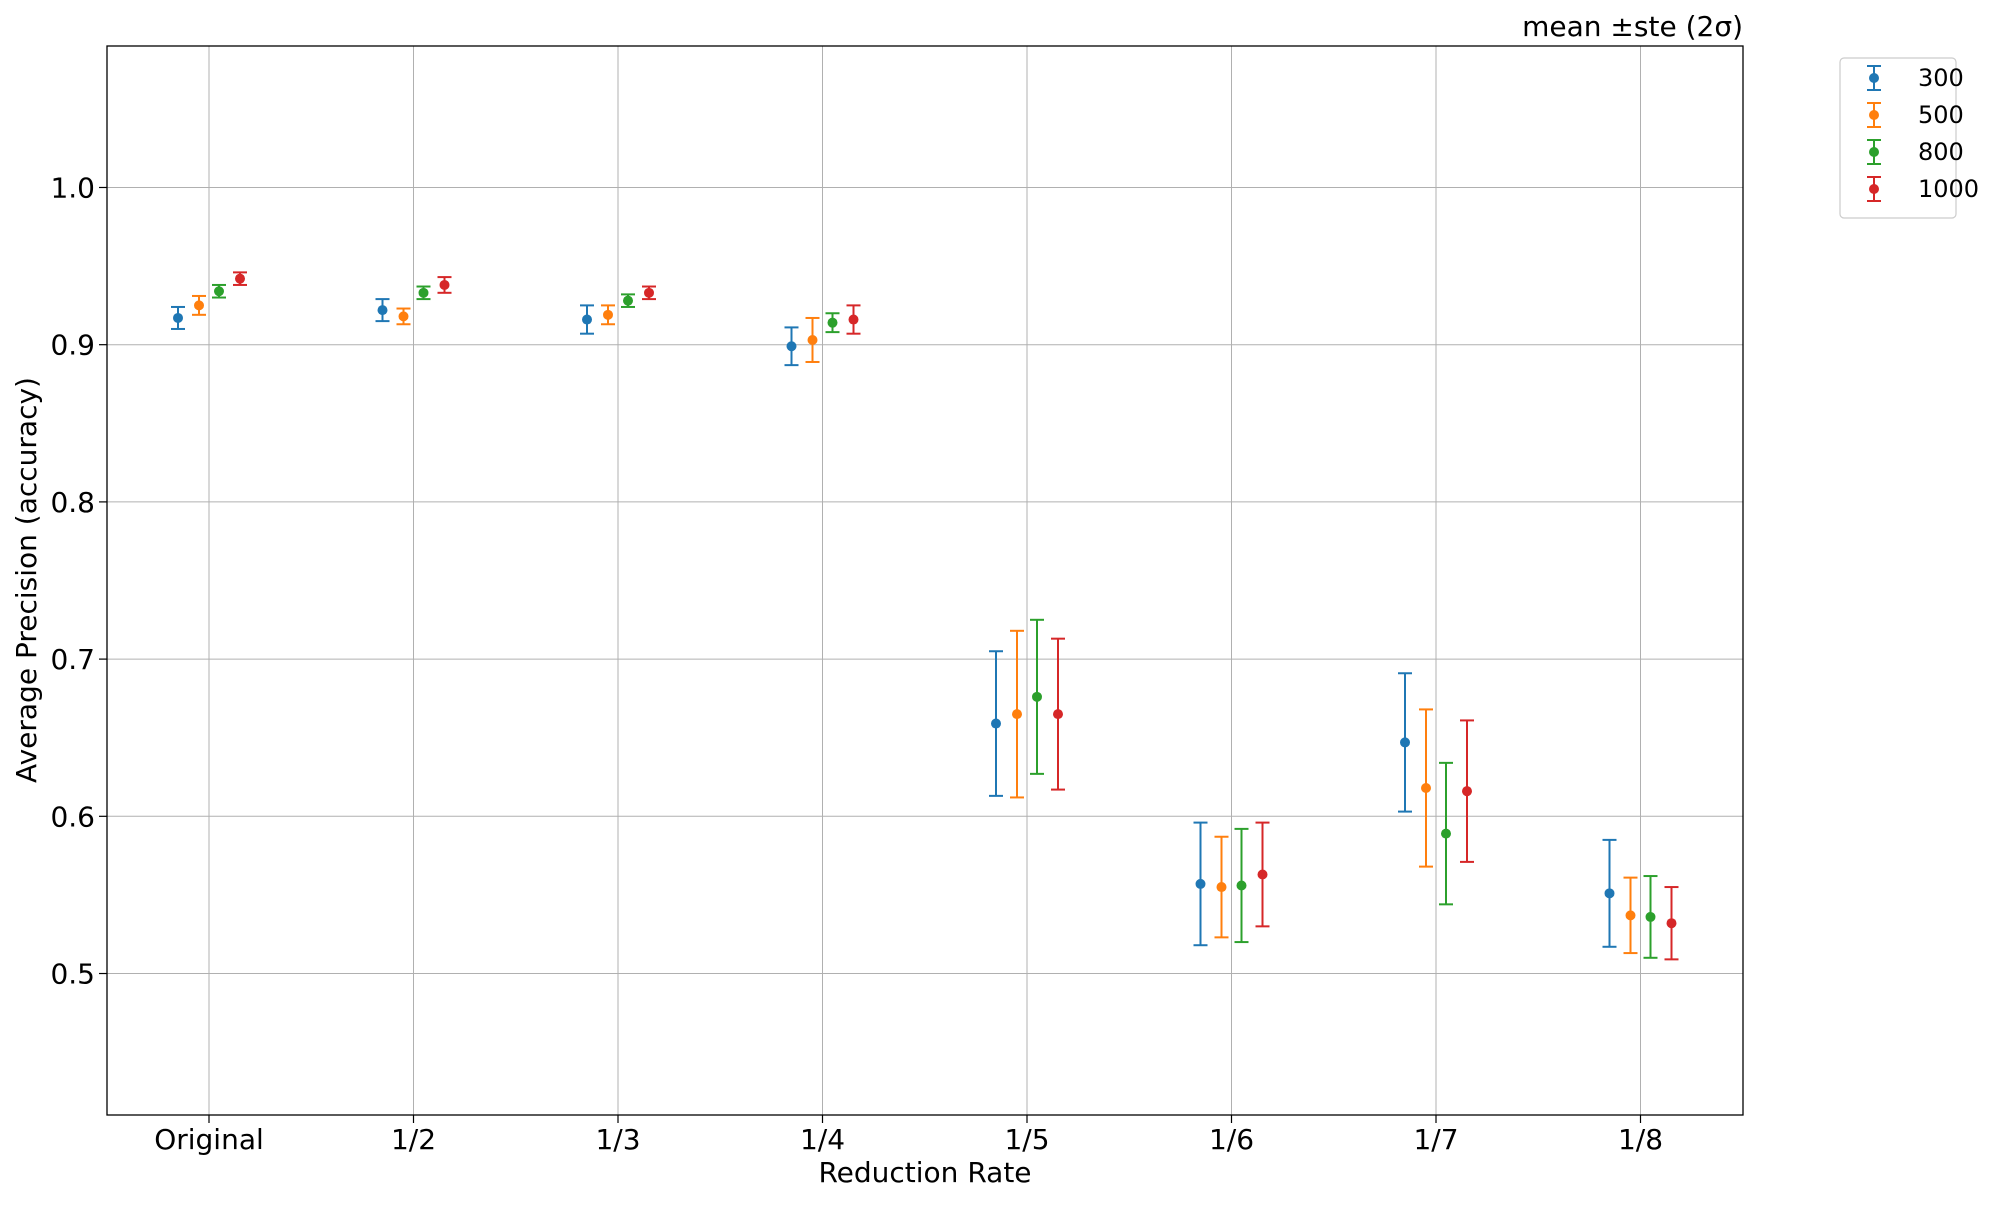 The width and height of the screenshot is (2000, 1205). I want to click on y-tick-label: 0.9, so click(72, 345).